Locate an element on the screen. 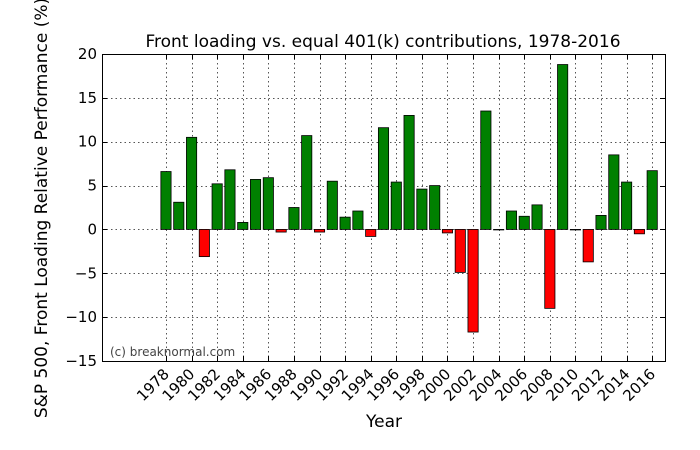 The width and height of the screenshot is (700, 450). bar-2011 is located at coordinates (588, 246).